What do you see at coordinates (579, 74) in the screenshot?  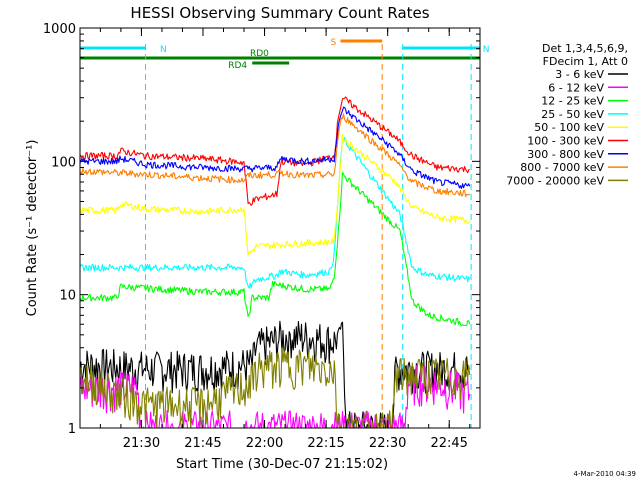 I see `legend-label-0: 3 - 6 keV` at bounding box center [579, 74].